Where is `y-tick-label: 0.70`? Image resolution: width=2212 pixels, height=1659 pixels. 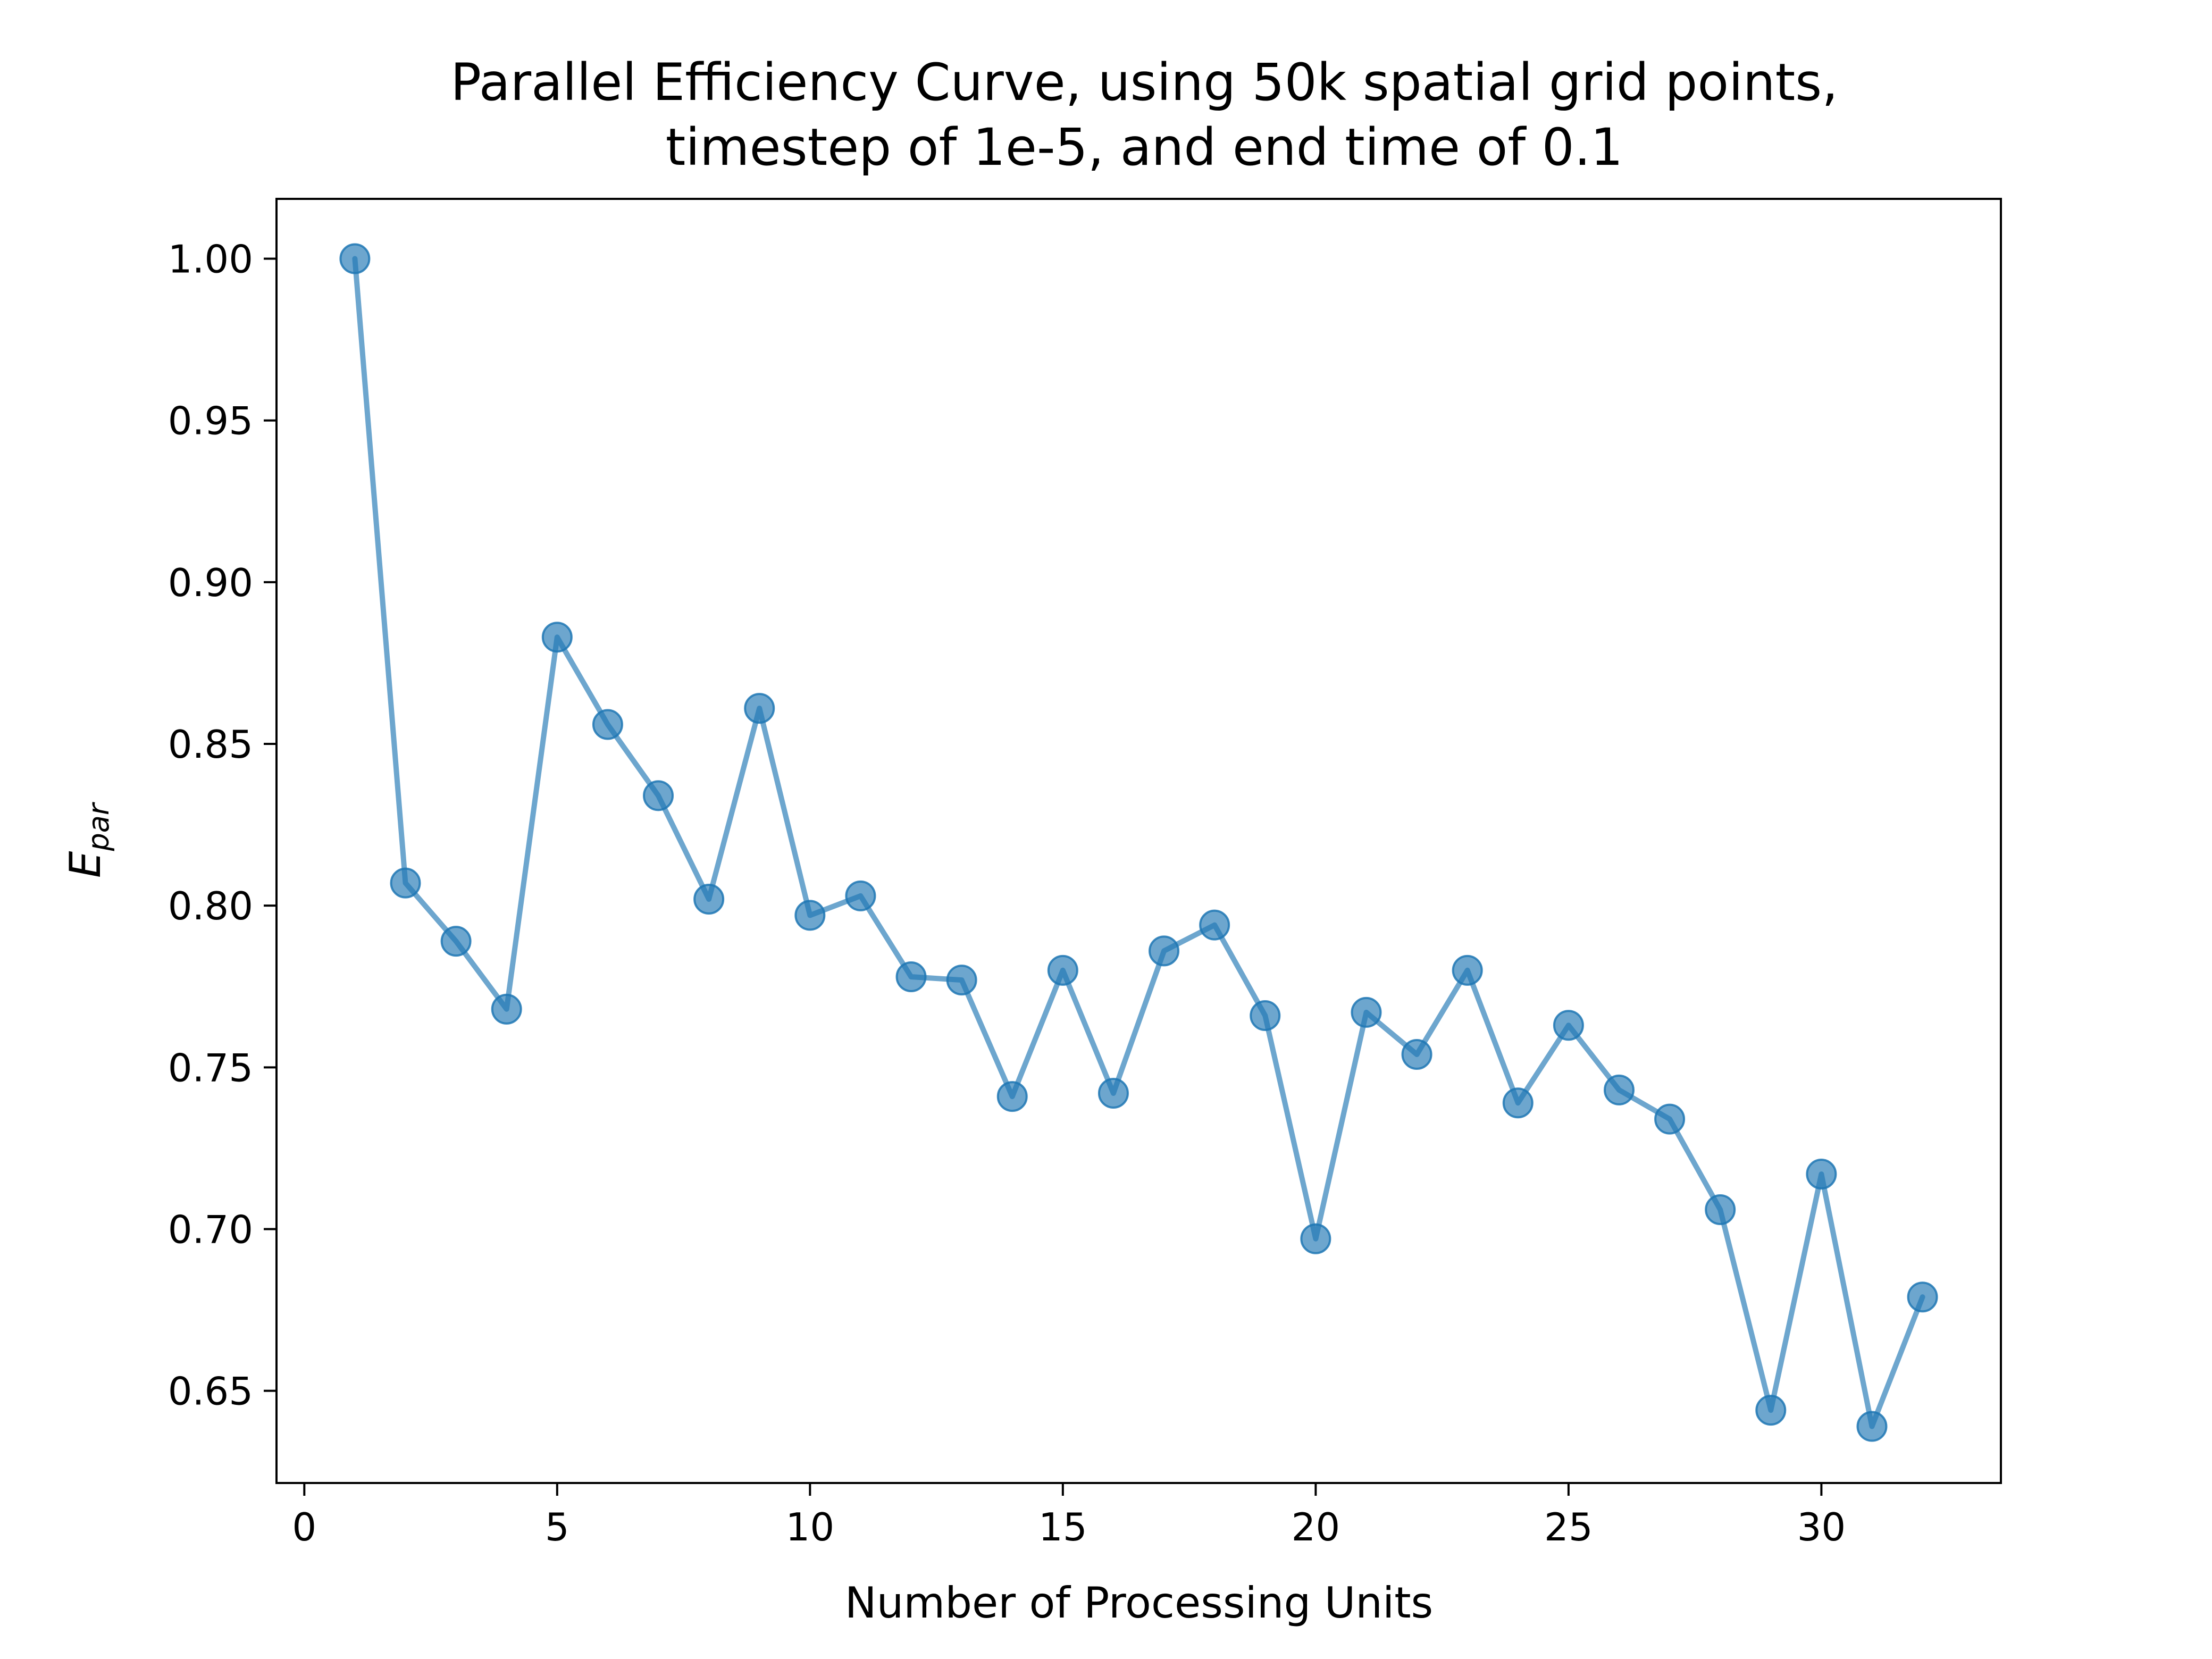
y-tick-label: 0.70 is located at coordinates (210, 1229).